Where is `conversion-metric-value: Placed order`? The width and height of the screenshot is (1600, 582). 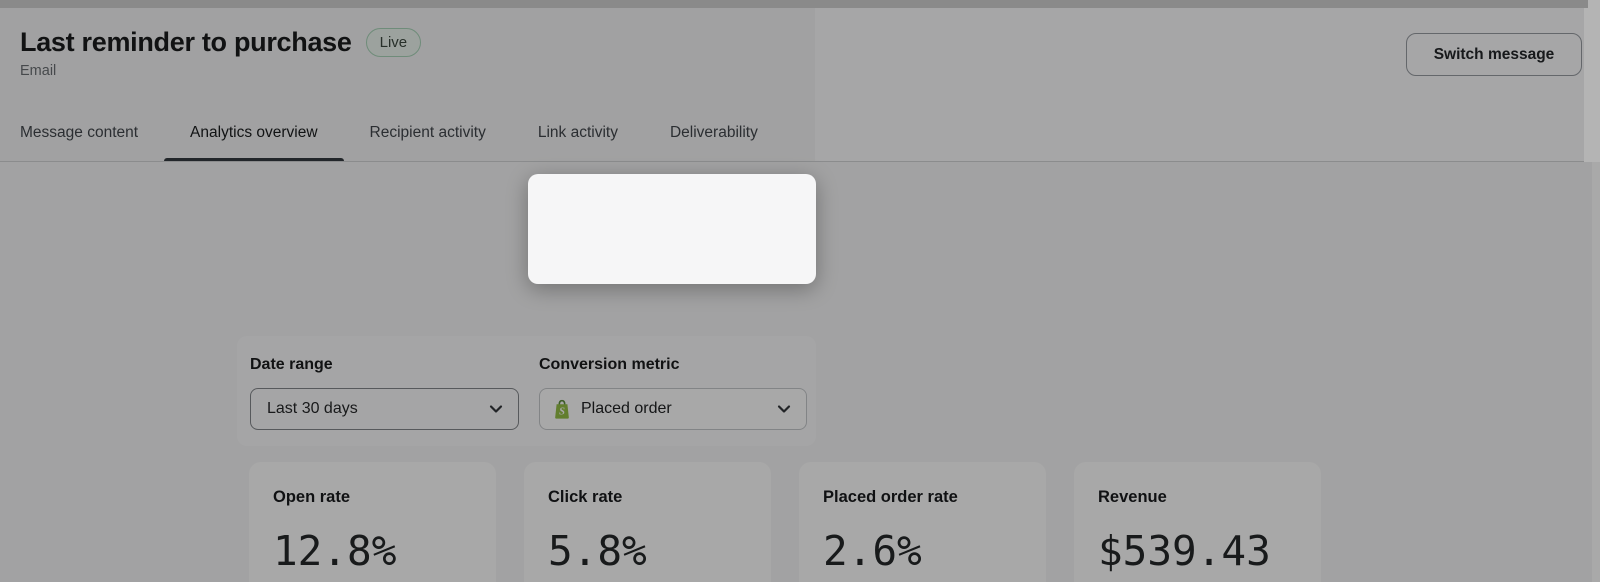 conversion-metric-value: Placed order is located at coordinates (626, 408).